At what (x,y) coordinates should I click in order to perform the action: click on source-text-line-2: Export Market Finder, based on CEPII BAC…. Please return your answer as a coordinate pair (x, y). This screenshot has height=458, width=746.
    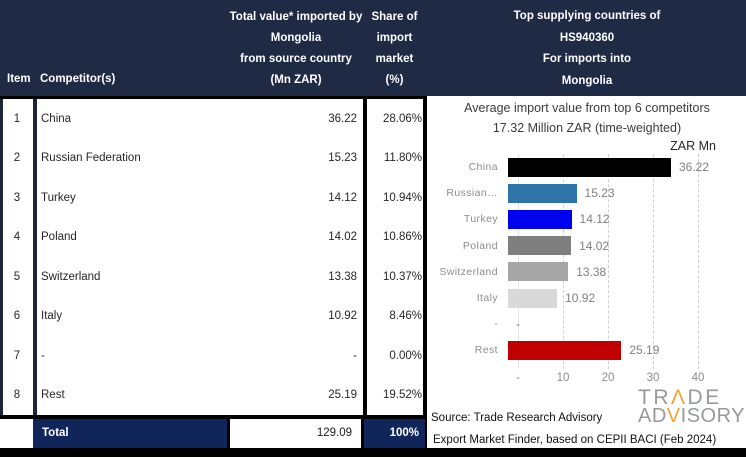
    Looking at the image, I should click on (575, 440).